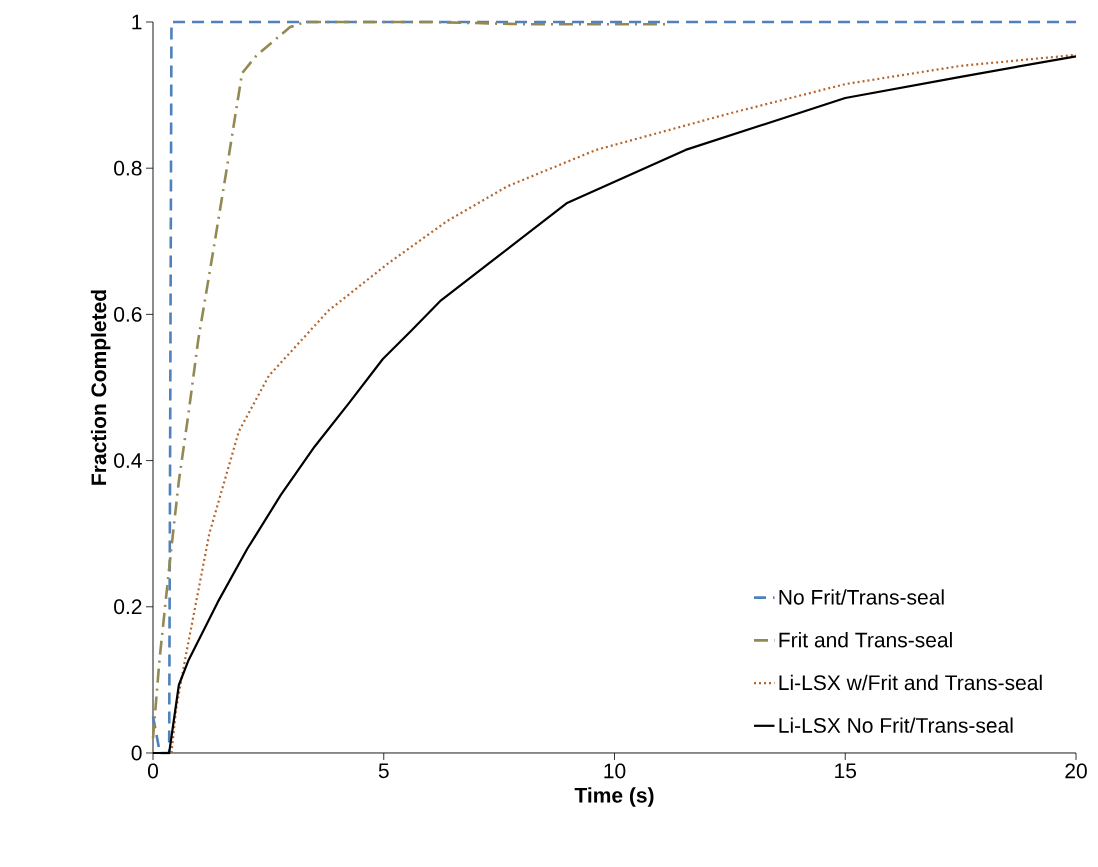 The width and height of the screenshot is (1098, 867). What do you see at coordinates (910, 682) in the screenshot?
I see `legend-label: Li-LSX w/Frit and Trans-seal` at bounding box center [910, 682].